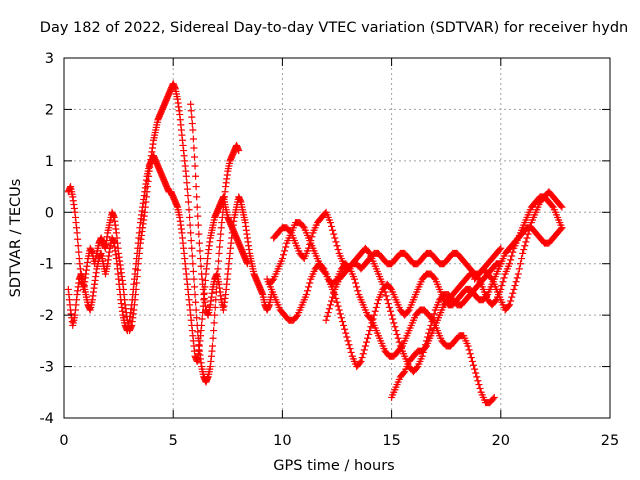 Image resolution: width=640 pixels, height=480 pixels. What do you see at coordinates (501, 441) in the screenshot?
I see `x-tick-label: 20` at bounding box center [501, 441].